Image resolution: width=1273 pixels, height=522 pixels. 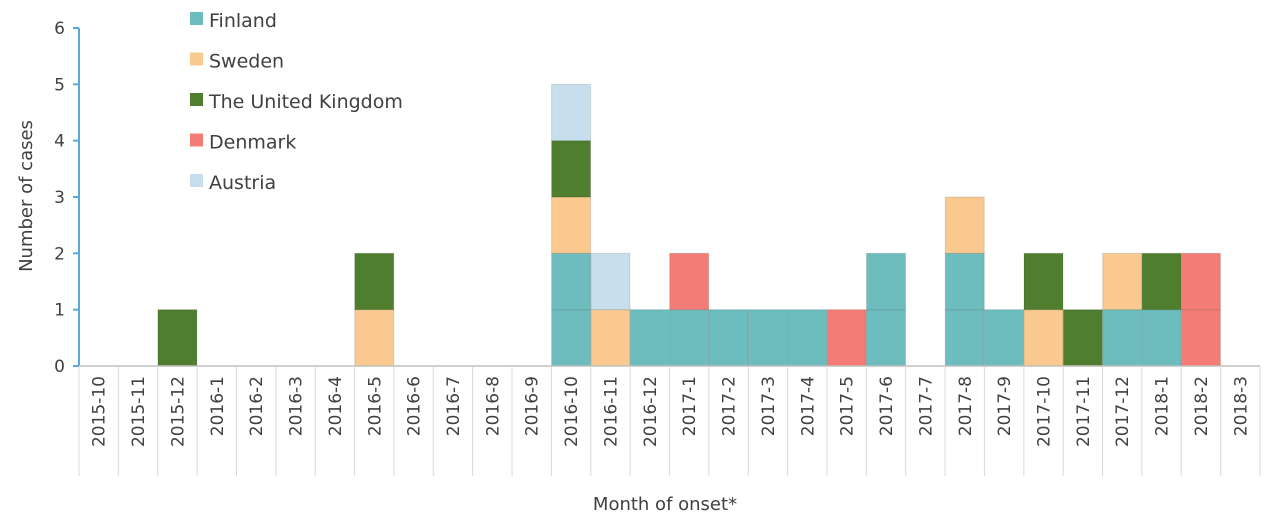 What do you see at coordinates (246, 62) in the screenshot?
I see `legend-label-sweden: Sweden` at bounding box center [246, 62].